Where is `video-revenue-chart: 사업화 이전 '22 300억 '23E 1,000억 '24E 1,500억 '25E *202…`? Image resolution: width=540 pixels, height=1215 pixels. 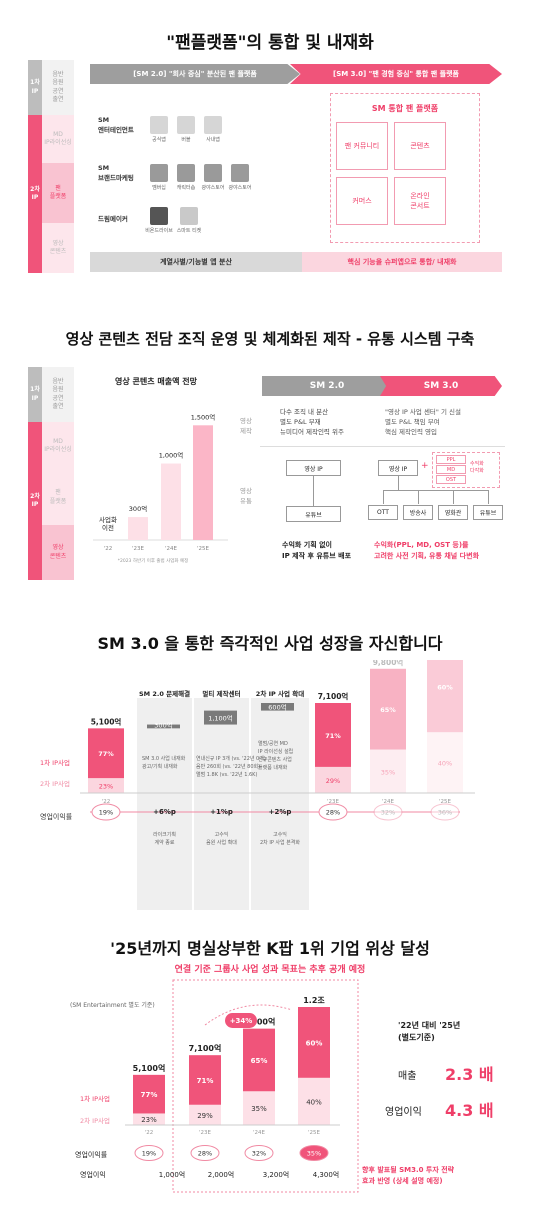
video-revenue-chart: 사업화 이전 '22 300억 '23E 1,000억 '24E 1,500억 '25E *202… is located at coordinates (160, 488).